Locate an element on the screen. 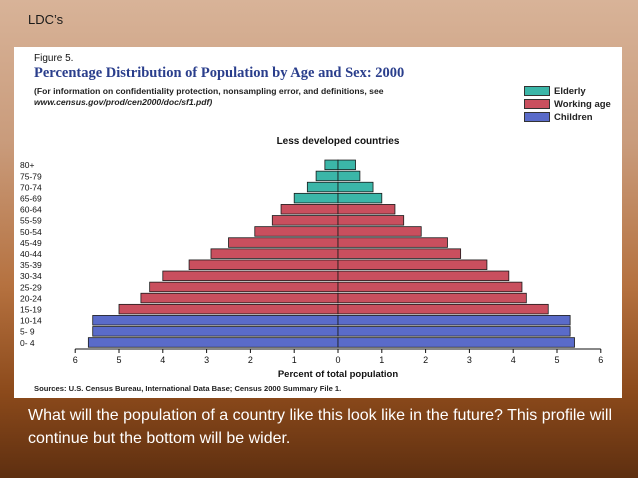  age-label: 15-19 is located at coordinates (31, 309).